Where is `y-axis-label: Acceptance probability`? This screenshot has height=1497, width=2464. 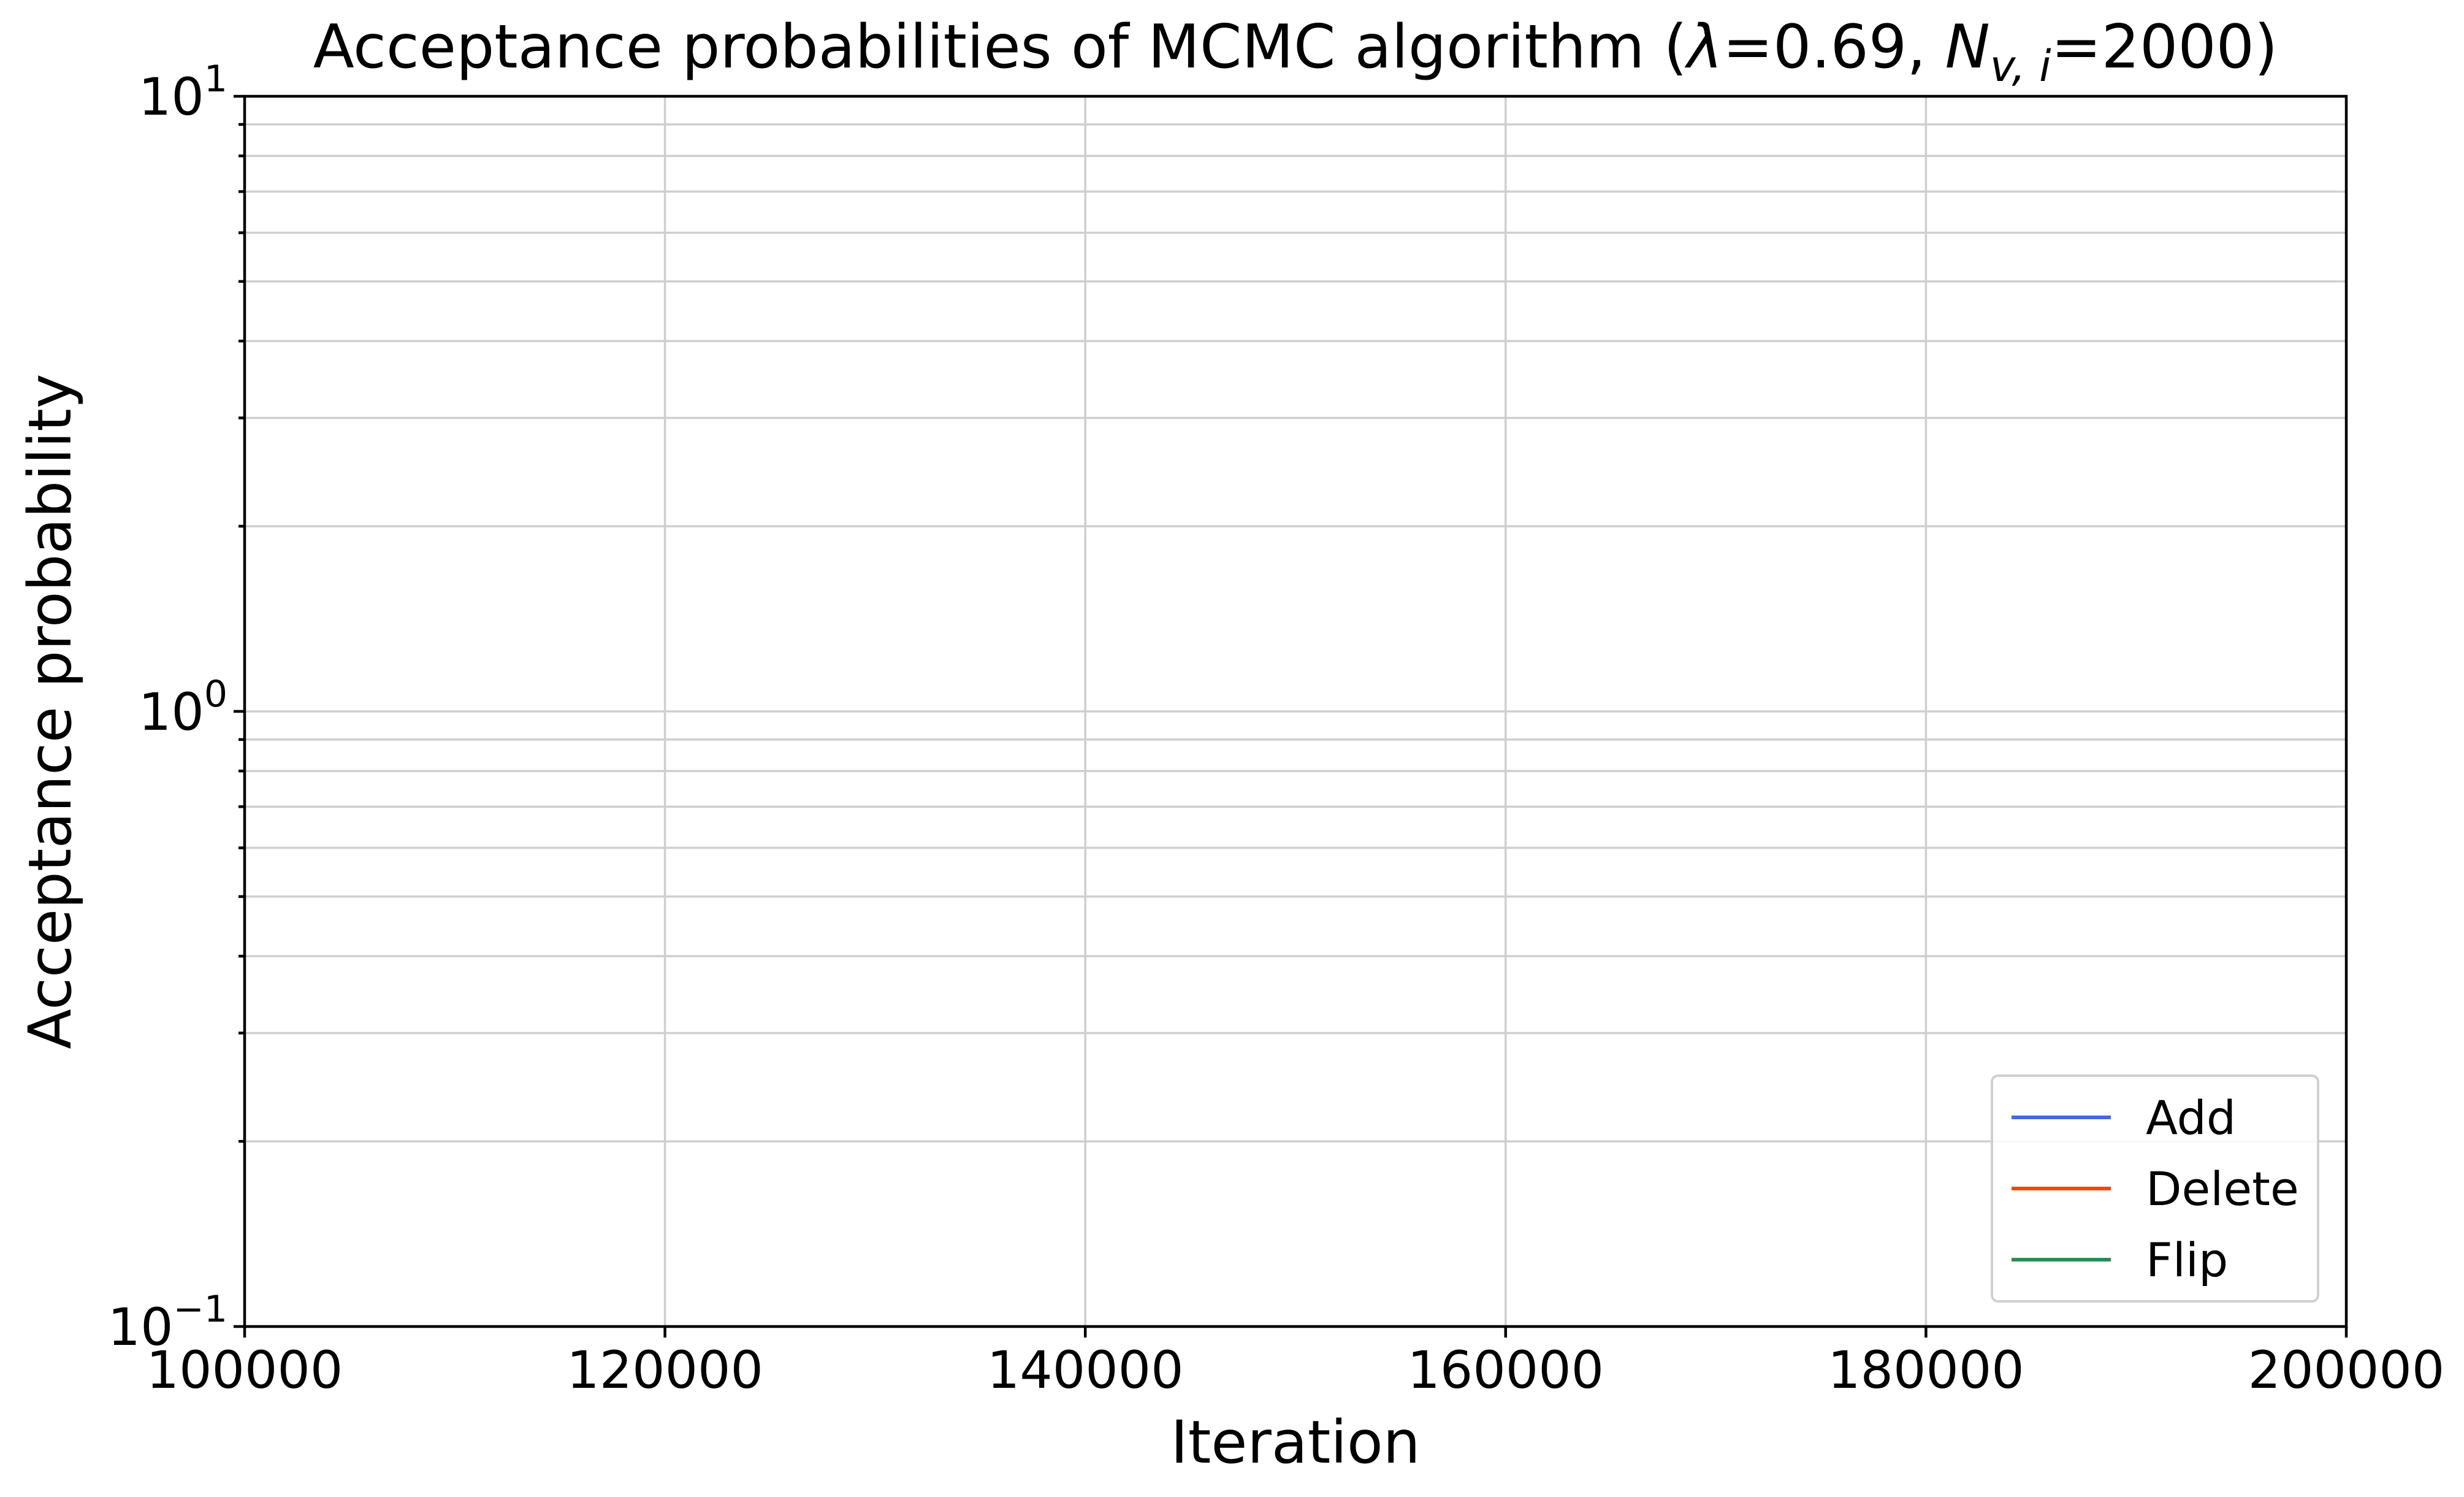 y-axis-label: Acceptance probability is located at coordinates (50, 711).